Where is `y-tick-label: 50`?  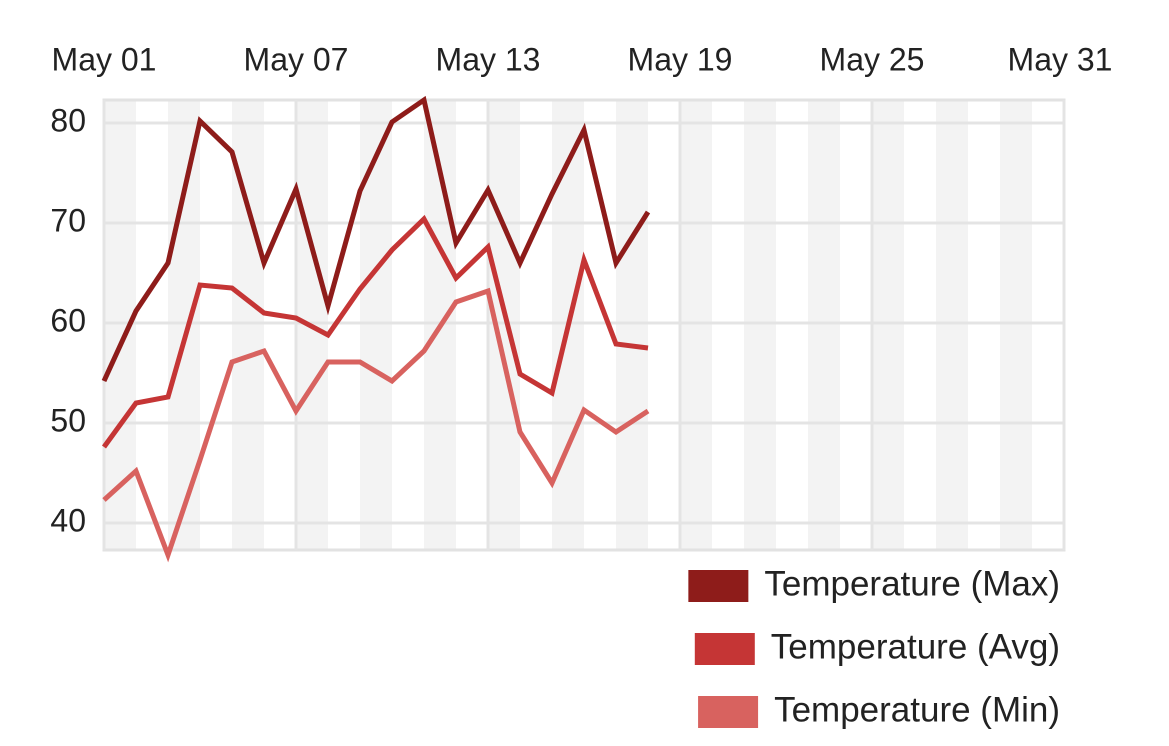 y-tick-label: 50 is located at coordinates (68, 420).